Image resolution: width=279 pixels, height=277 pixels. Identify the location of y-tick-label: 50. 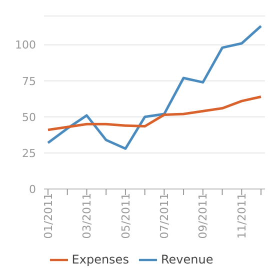
(29, 117).